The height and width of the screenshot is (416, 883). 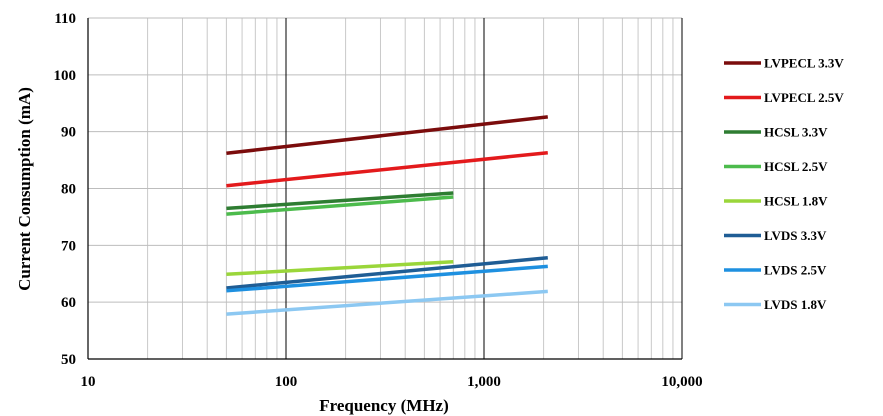 What do you see at coordinates (804, 63) in the screenshot?
I see `legend-label: LVPECL 3.3V` at bounding box center [804, 63].